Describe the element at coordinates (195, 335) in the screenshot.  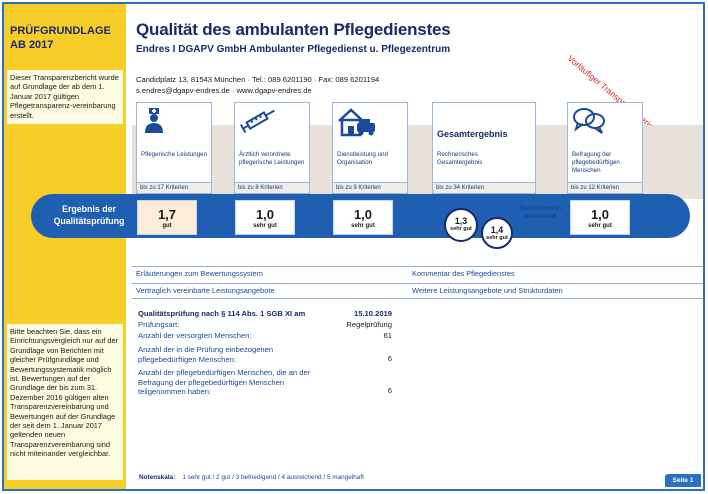
I see `details-label: Anzahl der versorgten Menschen:` at that location.